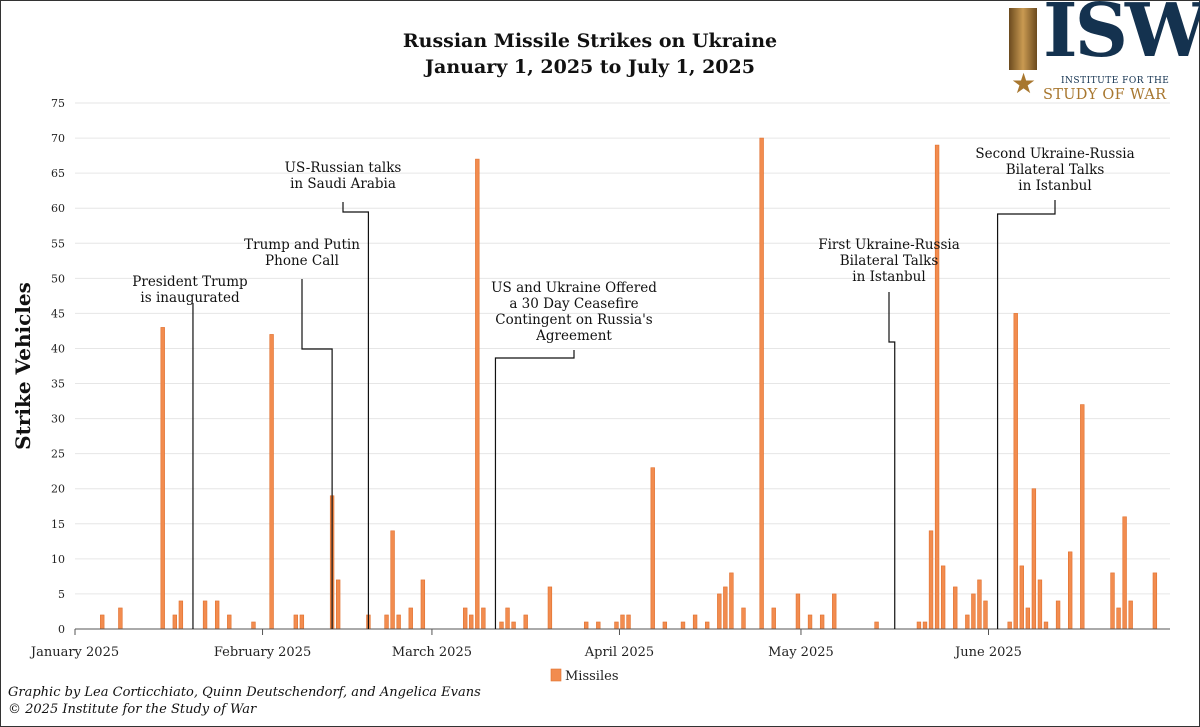  Describe the element at coordinates (58, 243) in the screenshot. I see `y-tick-label: 55` at that location.